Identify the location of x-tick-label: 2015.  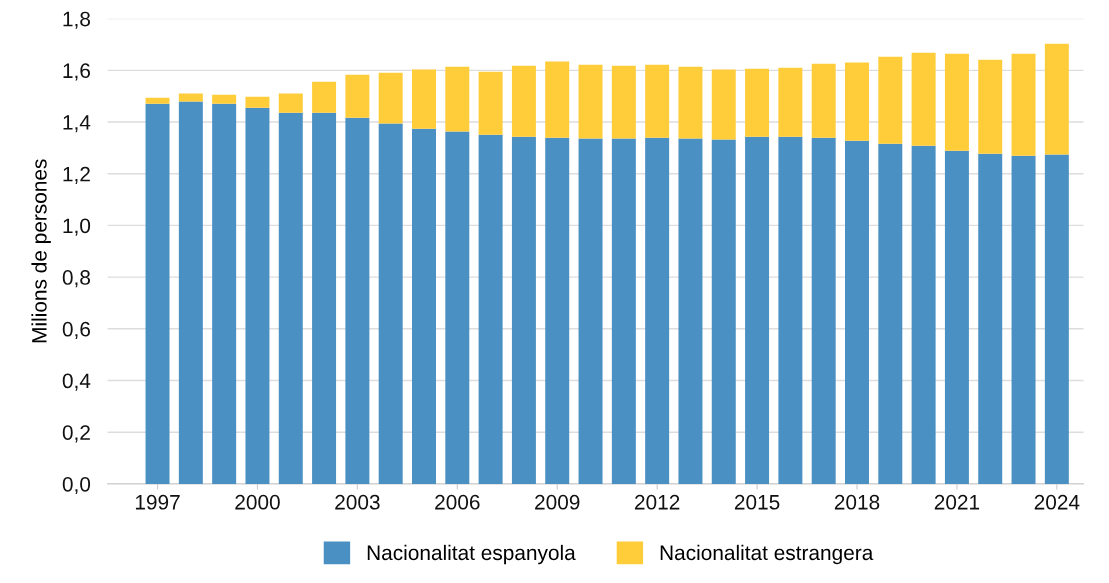
(757, 502).